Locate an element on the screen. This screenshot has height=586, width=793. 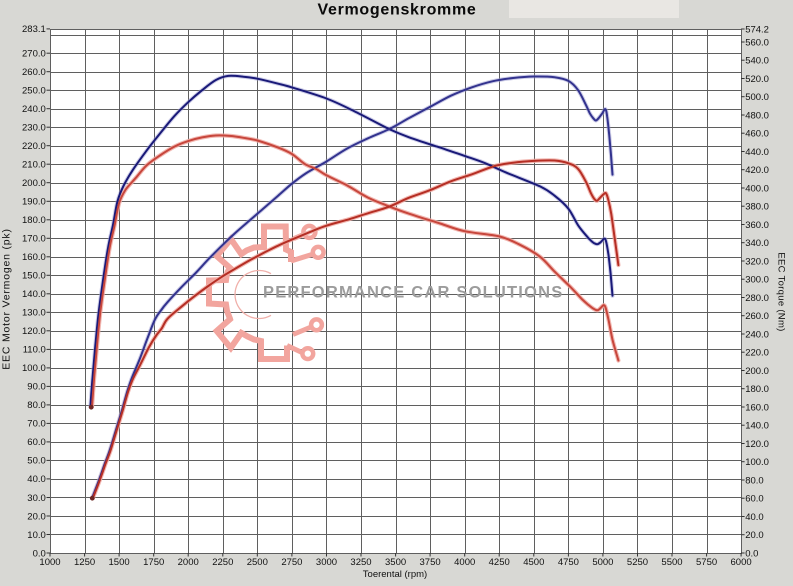
svg-text: 2750 is located at coordinates (291, 562).